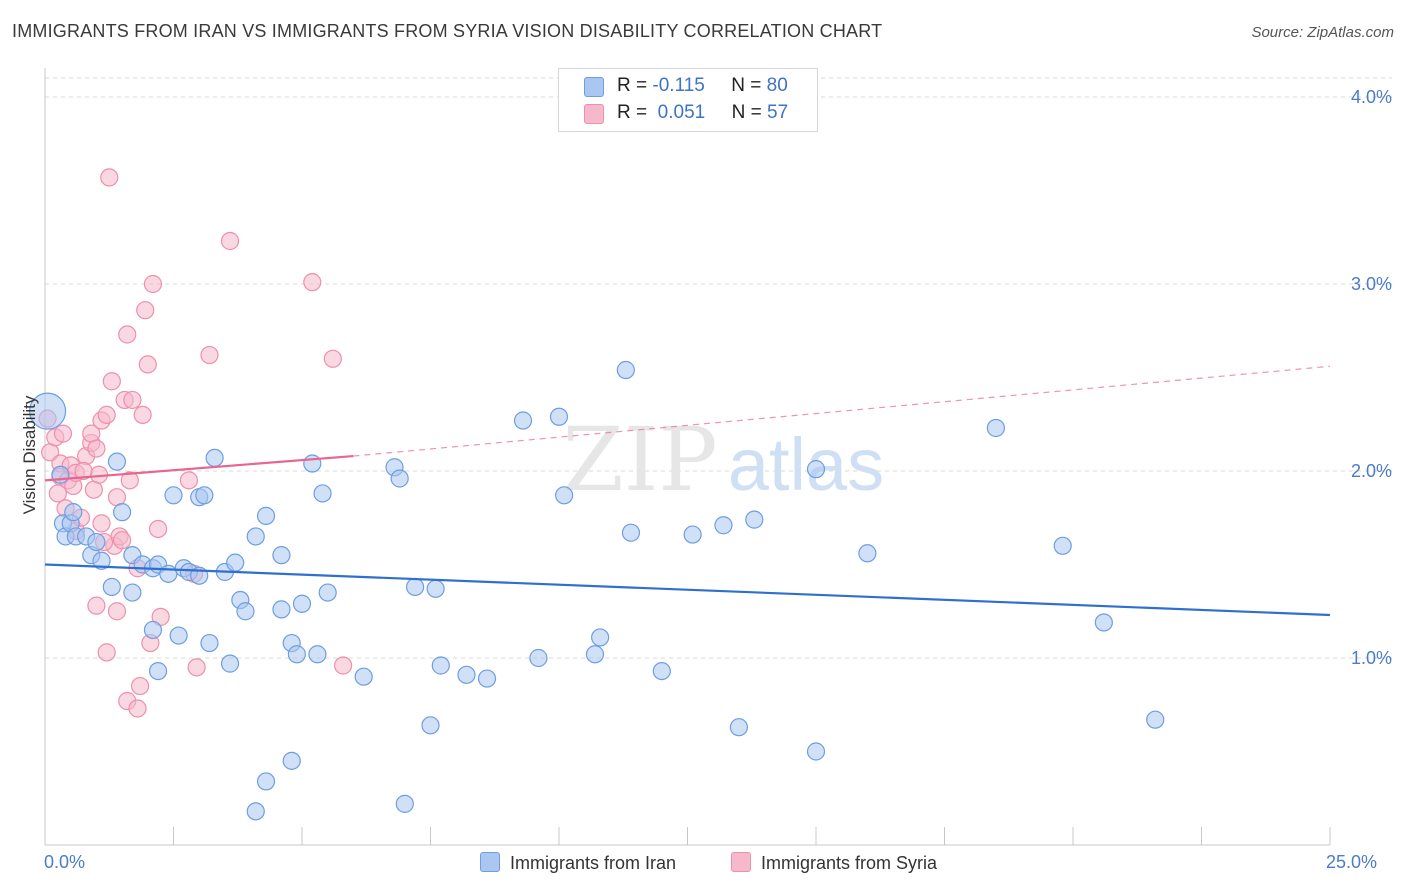 The height and width of the screenshot is (892, 1406). I want to click on bottom-legend-swatch-syria, so click(741, 862).